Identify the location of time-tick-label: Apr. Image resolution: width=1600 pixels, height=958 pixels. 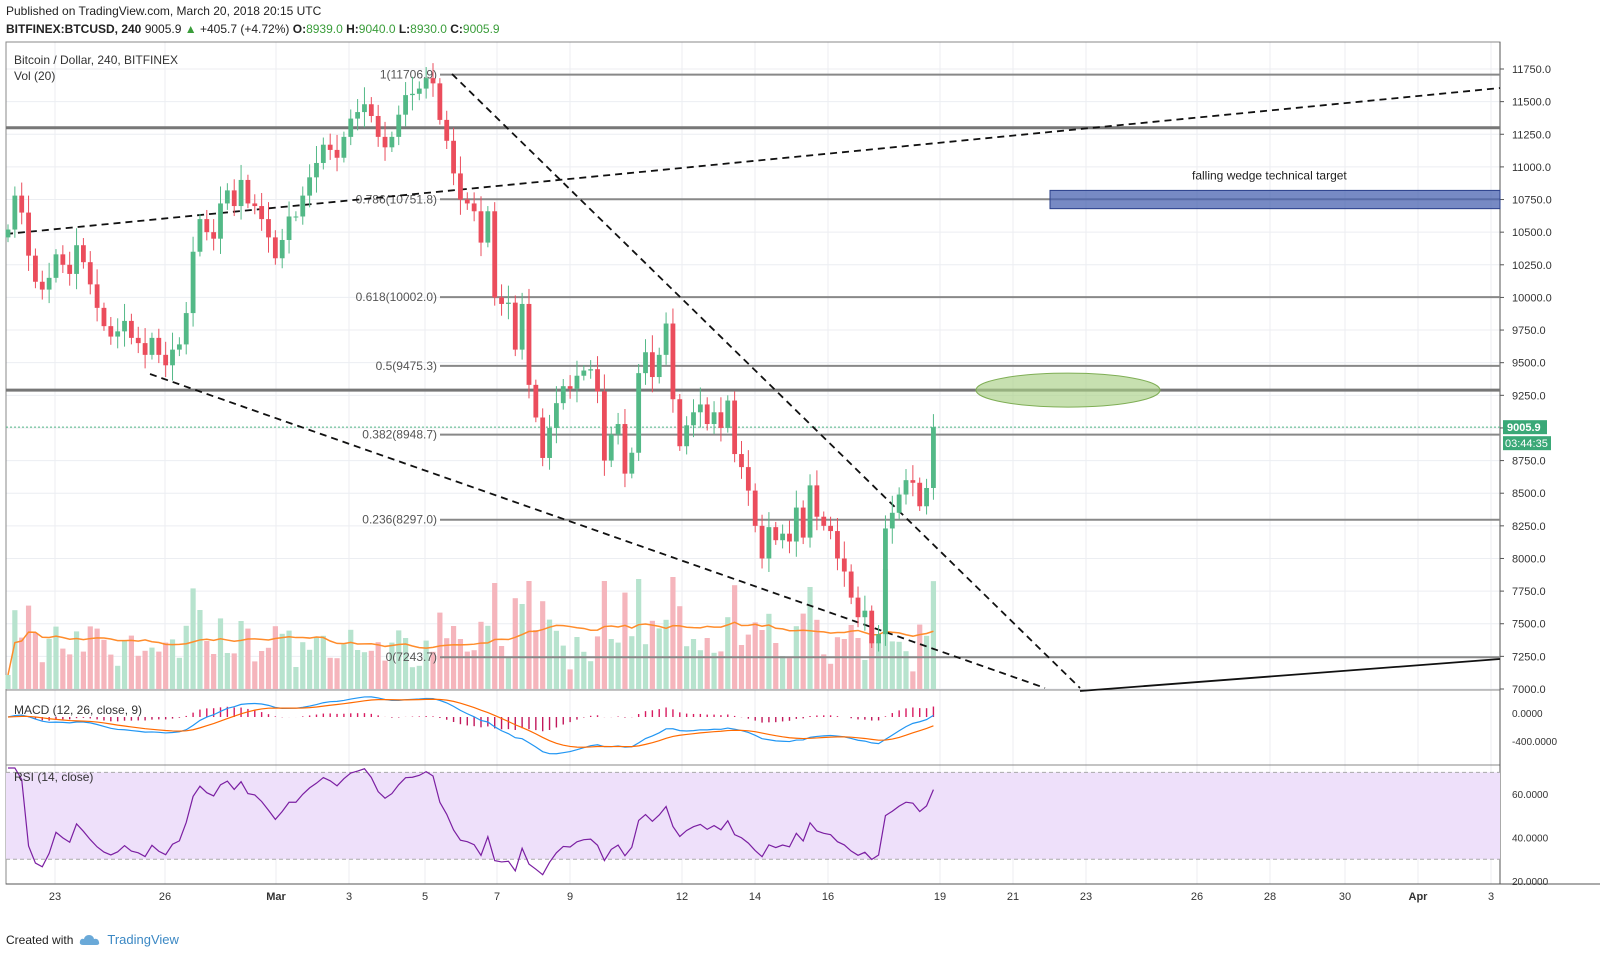
(1419, 897).